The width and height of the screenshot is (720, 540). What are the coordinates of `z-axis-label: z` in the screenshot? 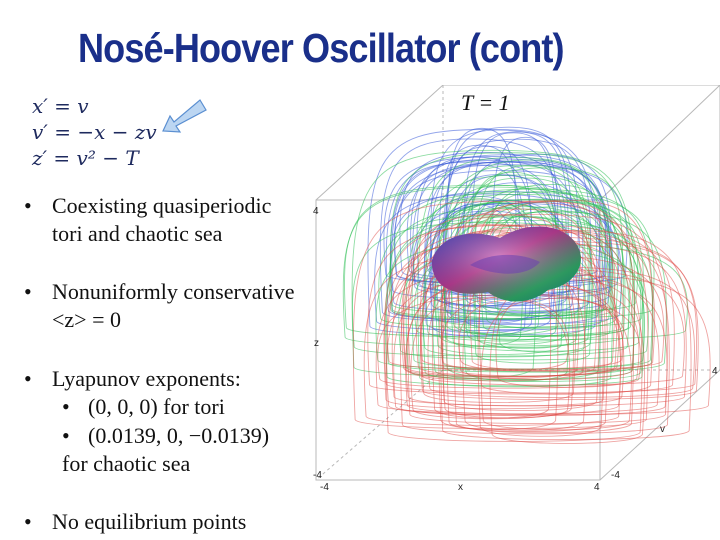 It's located at (316, 343).